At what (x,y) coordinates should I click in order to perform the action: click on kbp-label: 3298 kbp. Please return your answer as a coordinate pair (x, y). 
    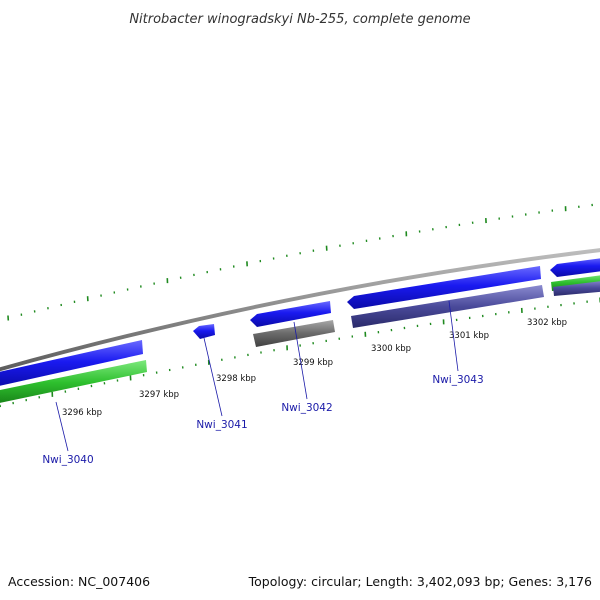
    Looking at the image, I should click on (236, 379).